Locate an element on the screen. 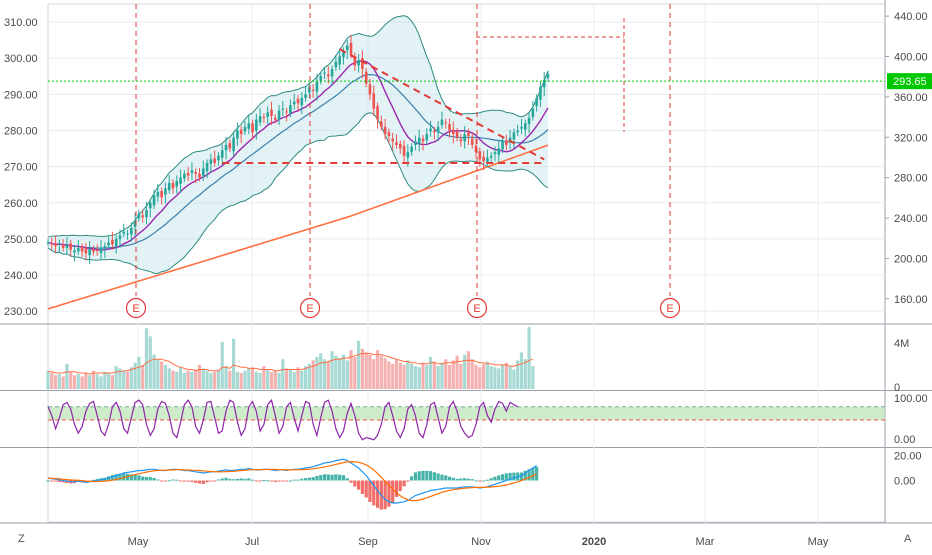 Image resolution: width=932 pixels, height=555 pixels. last-price-label: 293.65 is located at coordinates (910, 82).